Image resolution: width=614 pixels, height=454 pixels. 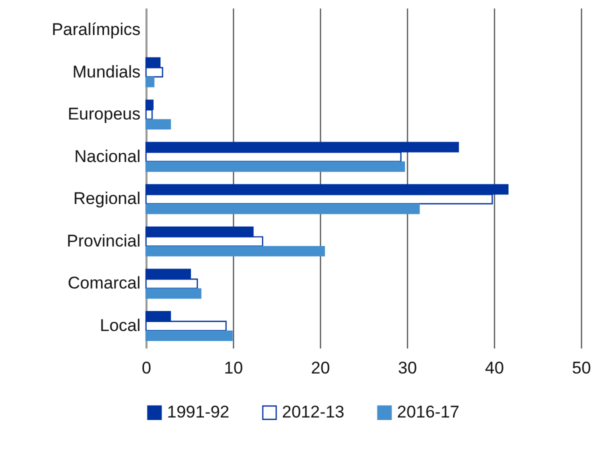 What do you see at coordinates (104, 283) in the screenshot?
I see `y-tick-label: Comarcal` at bounding box center [104, 283].